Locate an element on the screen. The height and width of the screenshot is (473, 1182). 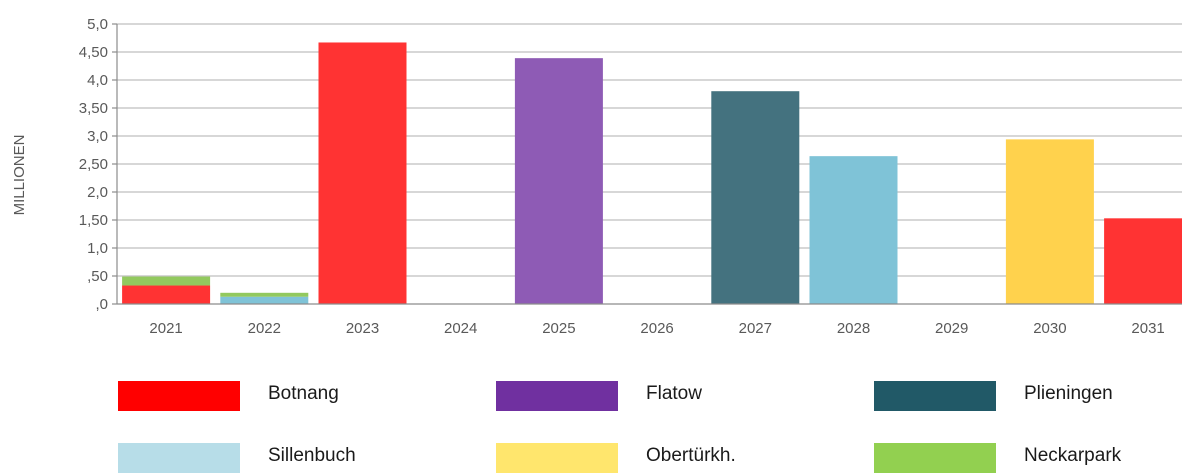
y-tick-label: 4,0 is located at coordinates (97, 80).